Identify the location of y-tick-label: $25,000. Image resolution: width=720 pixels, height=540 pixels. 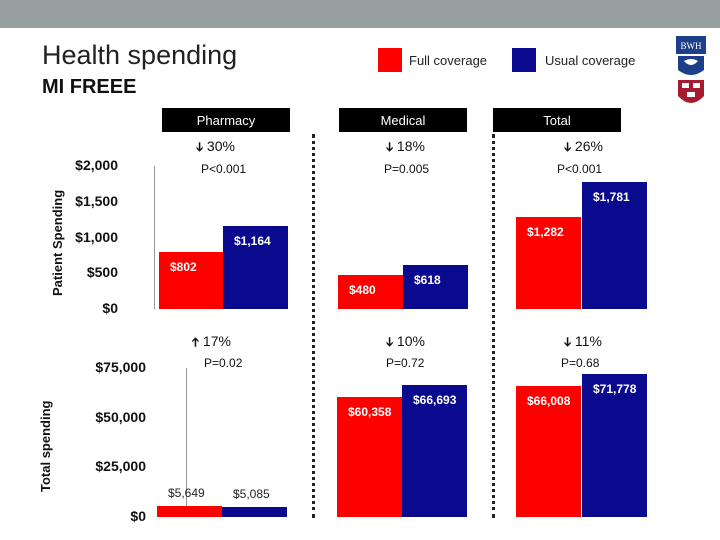
(120, 466).